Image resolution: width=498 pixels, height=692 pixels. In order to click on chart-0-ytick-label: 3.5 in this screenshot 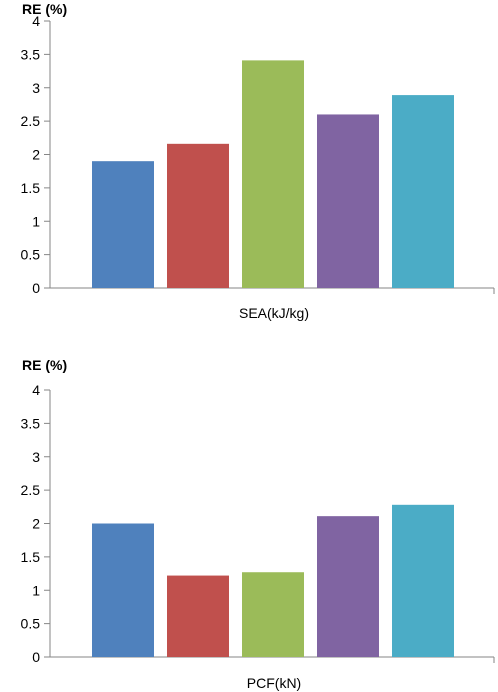, I will do `click(31, 54)`.